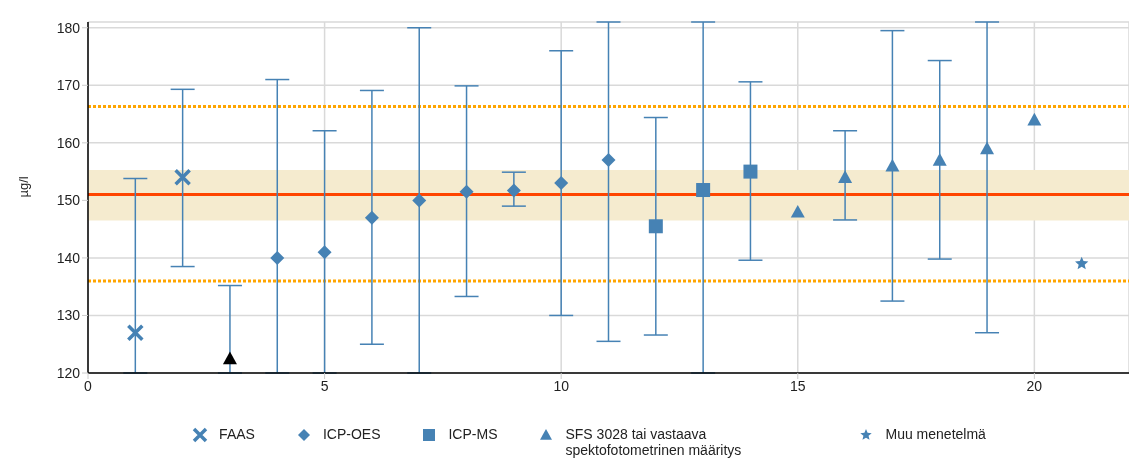 This screenshot has height=472, width=1137. I want to click on x-tick-label: 15, so click(797, 385).